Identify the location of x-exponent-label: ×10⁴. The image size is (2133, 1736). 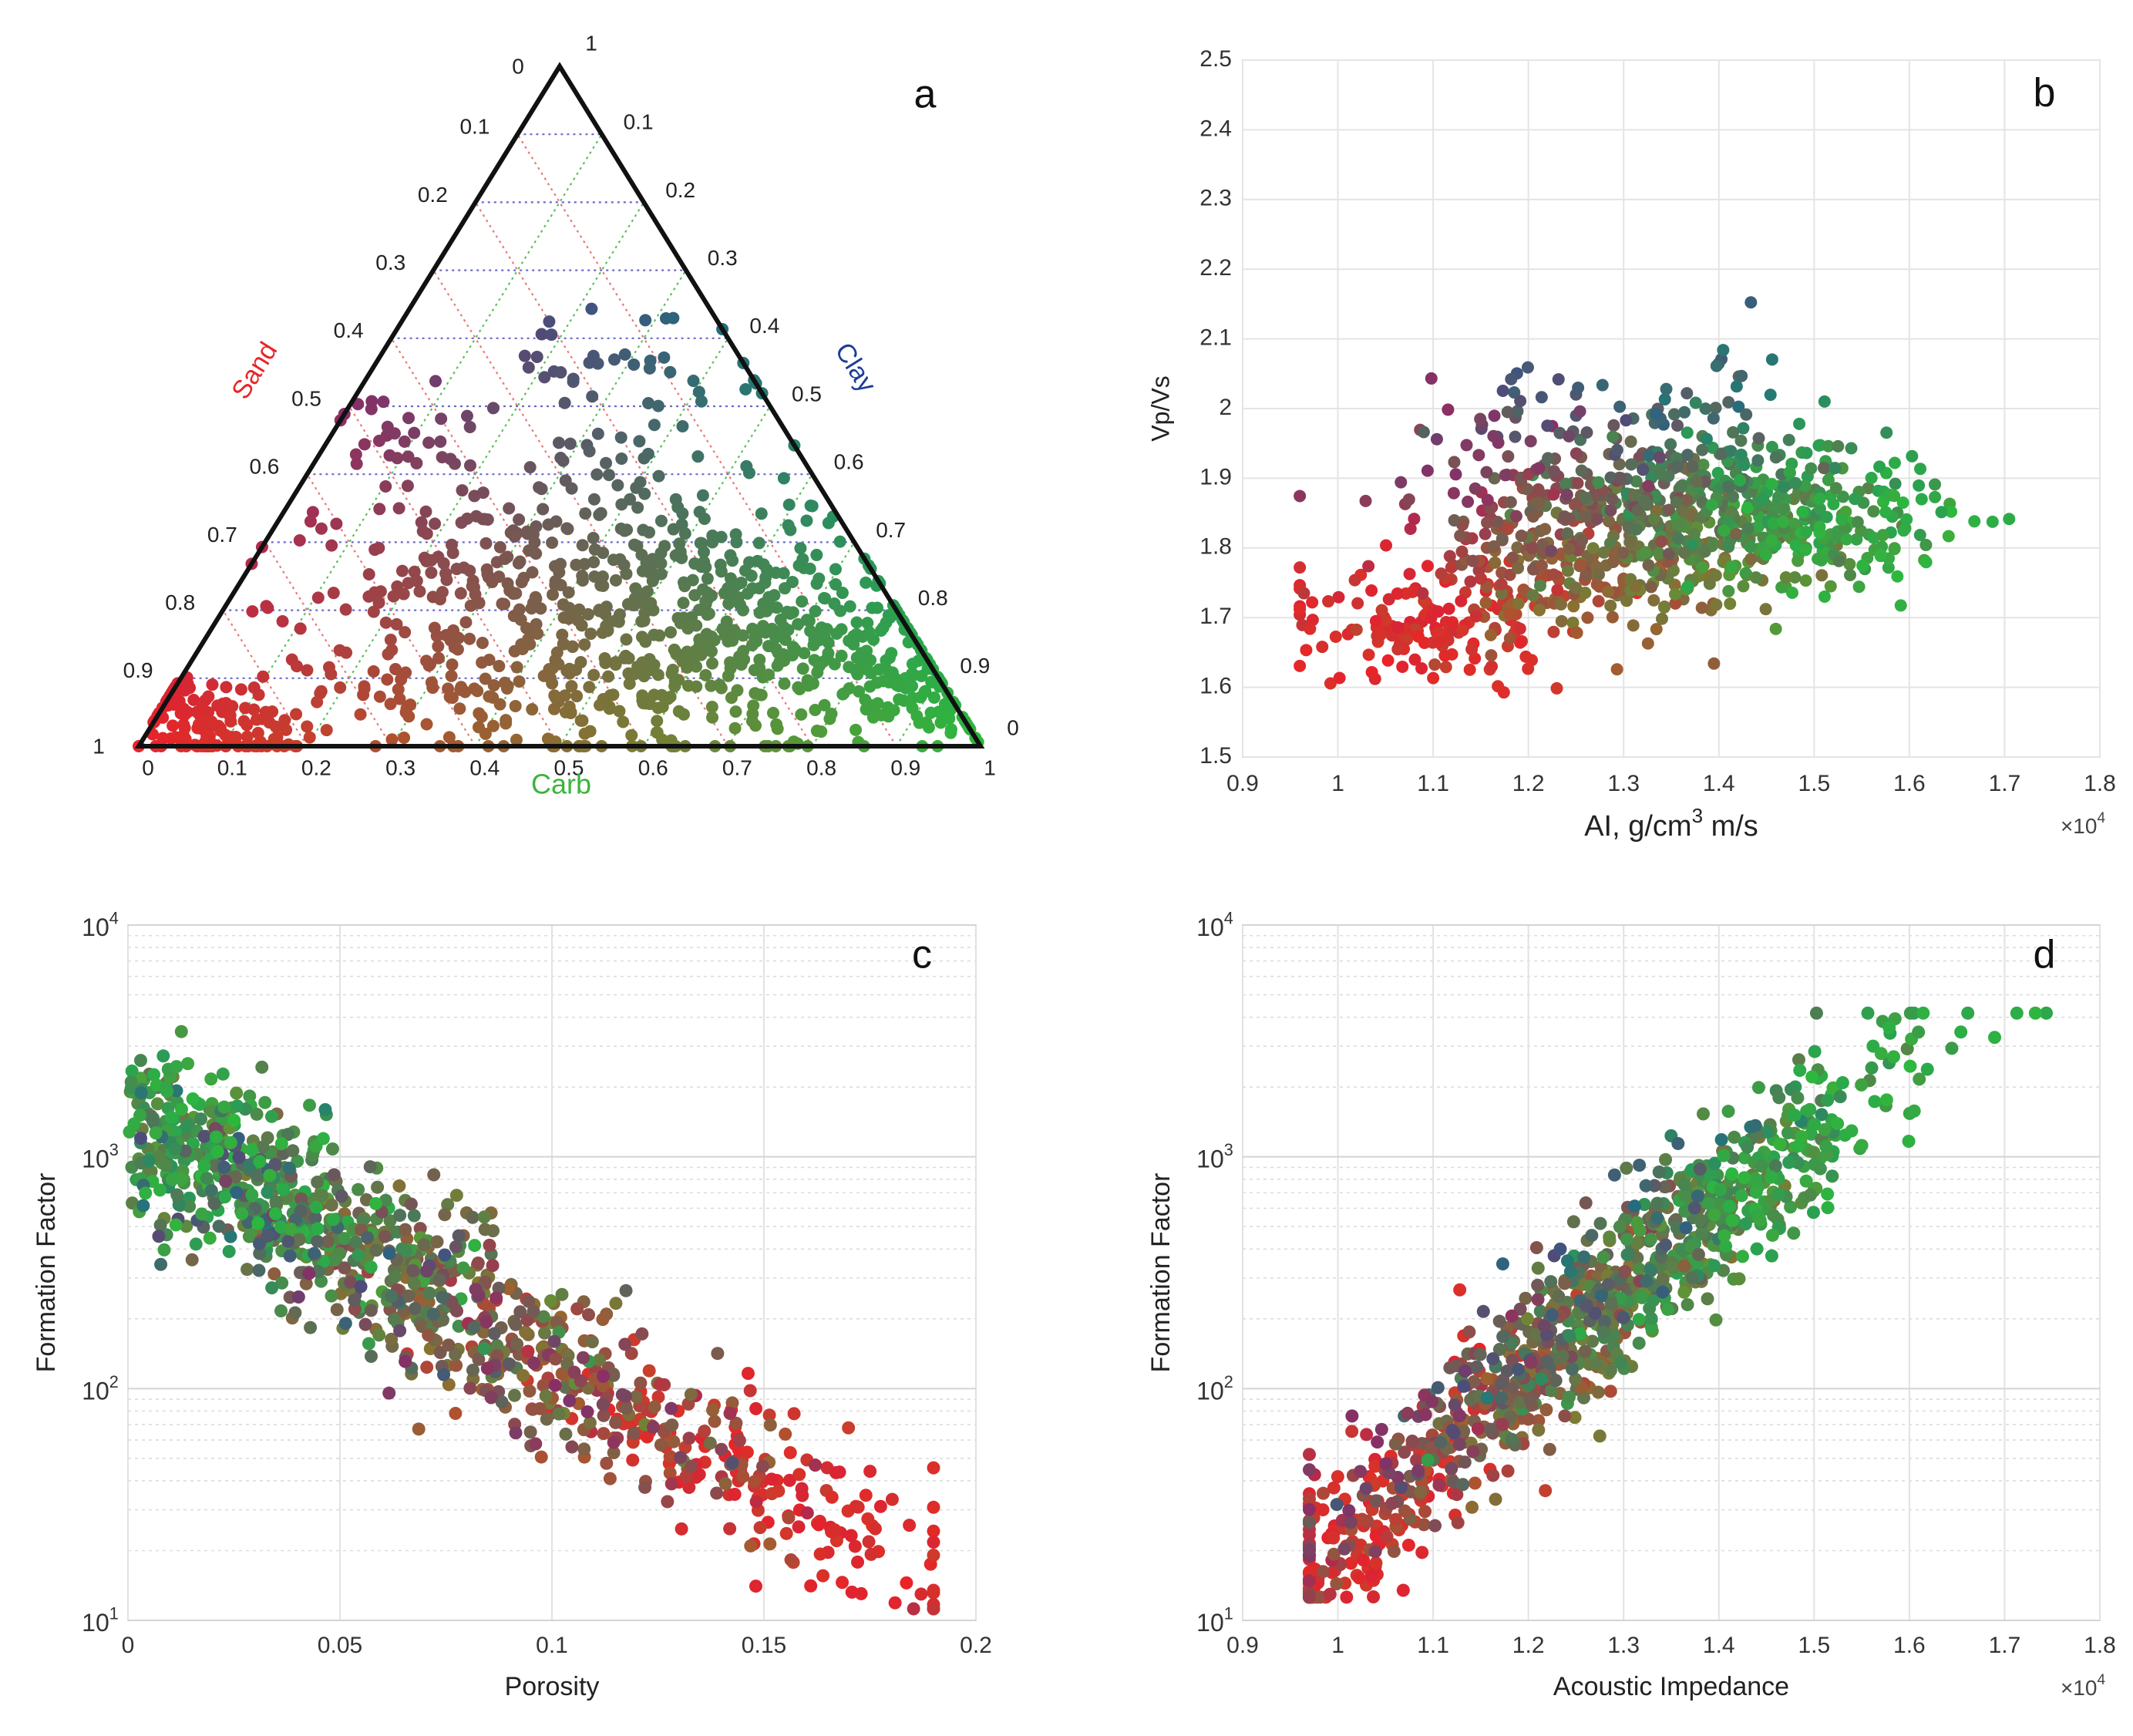
(2083, 1686).